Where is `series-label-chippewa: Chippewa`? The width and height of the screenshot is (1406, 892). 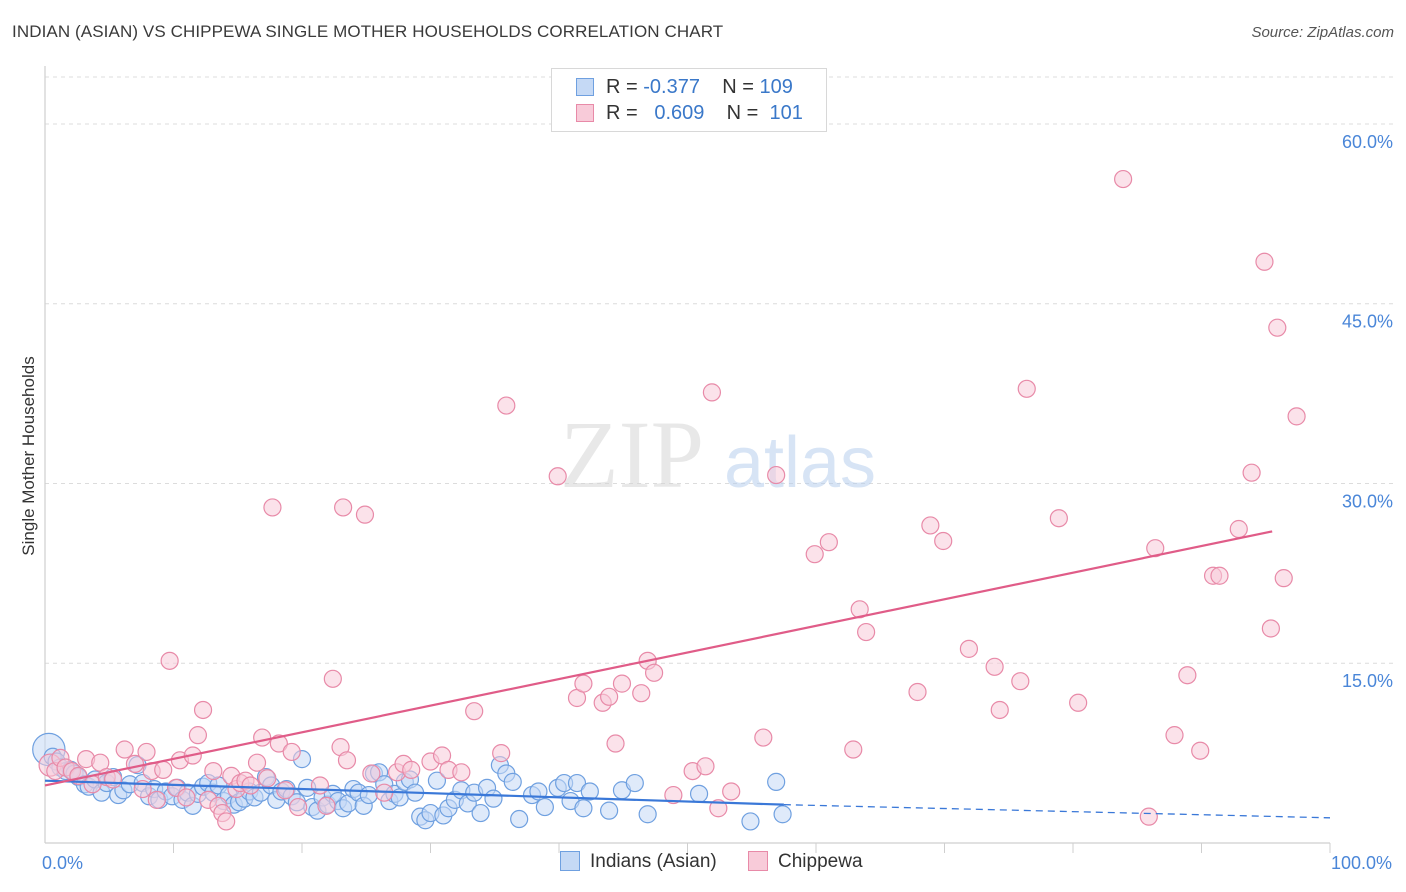 series-label-chippewa: Chippewa is located at coordinates (820, 861).